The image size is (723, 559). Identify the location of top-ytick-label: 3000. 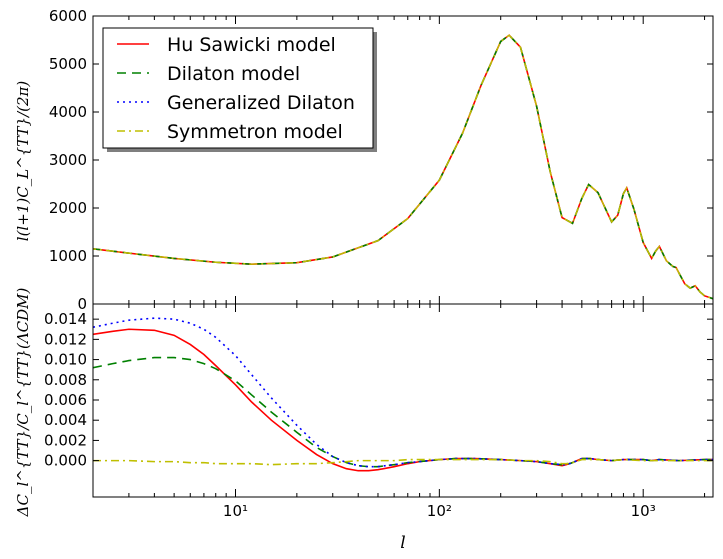
(68, 160).